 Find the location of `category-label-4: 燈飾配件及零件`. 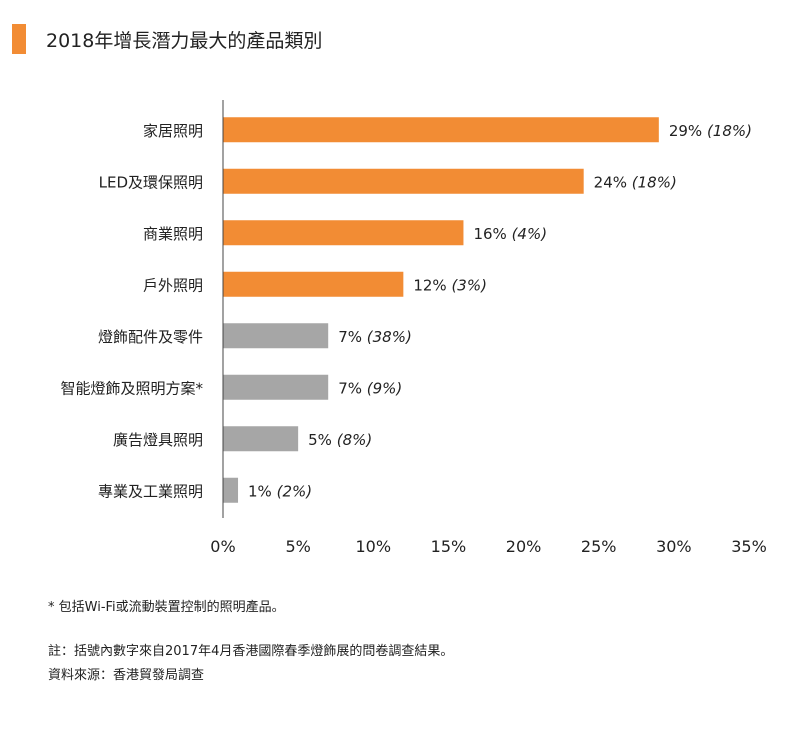

category-label-4: 燈飾配件及零件 is located at coordinates (150, 337).